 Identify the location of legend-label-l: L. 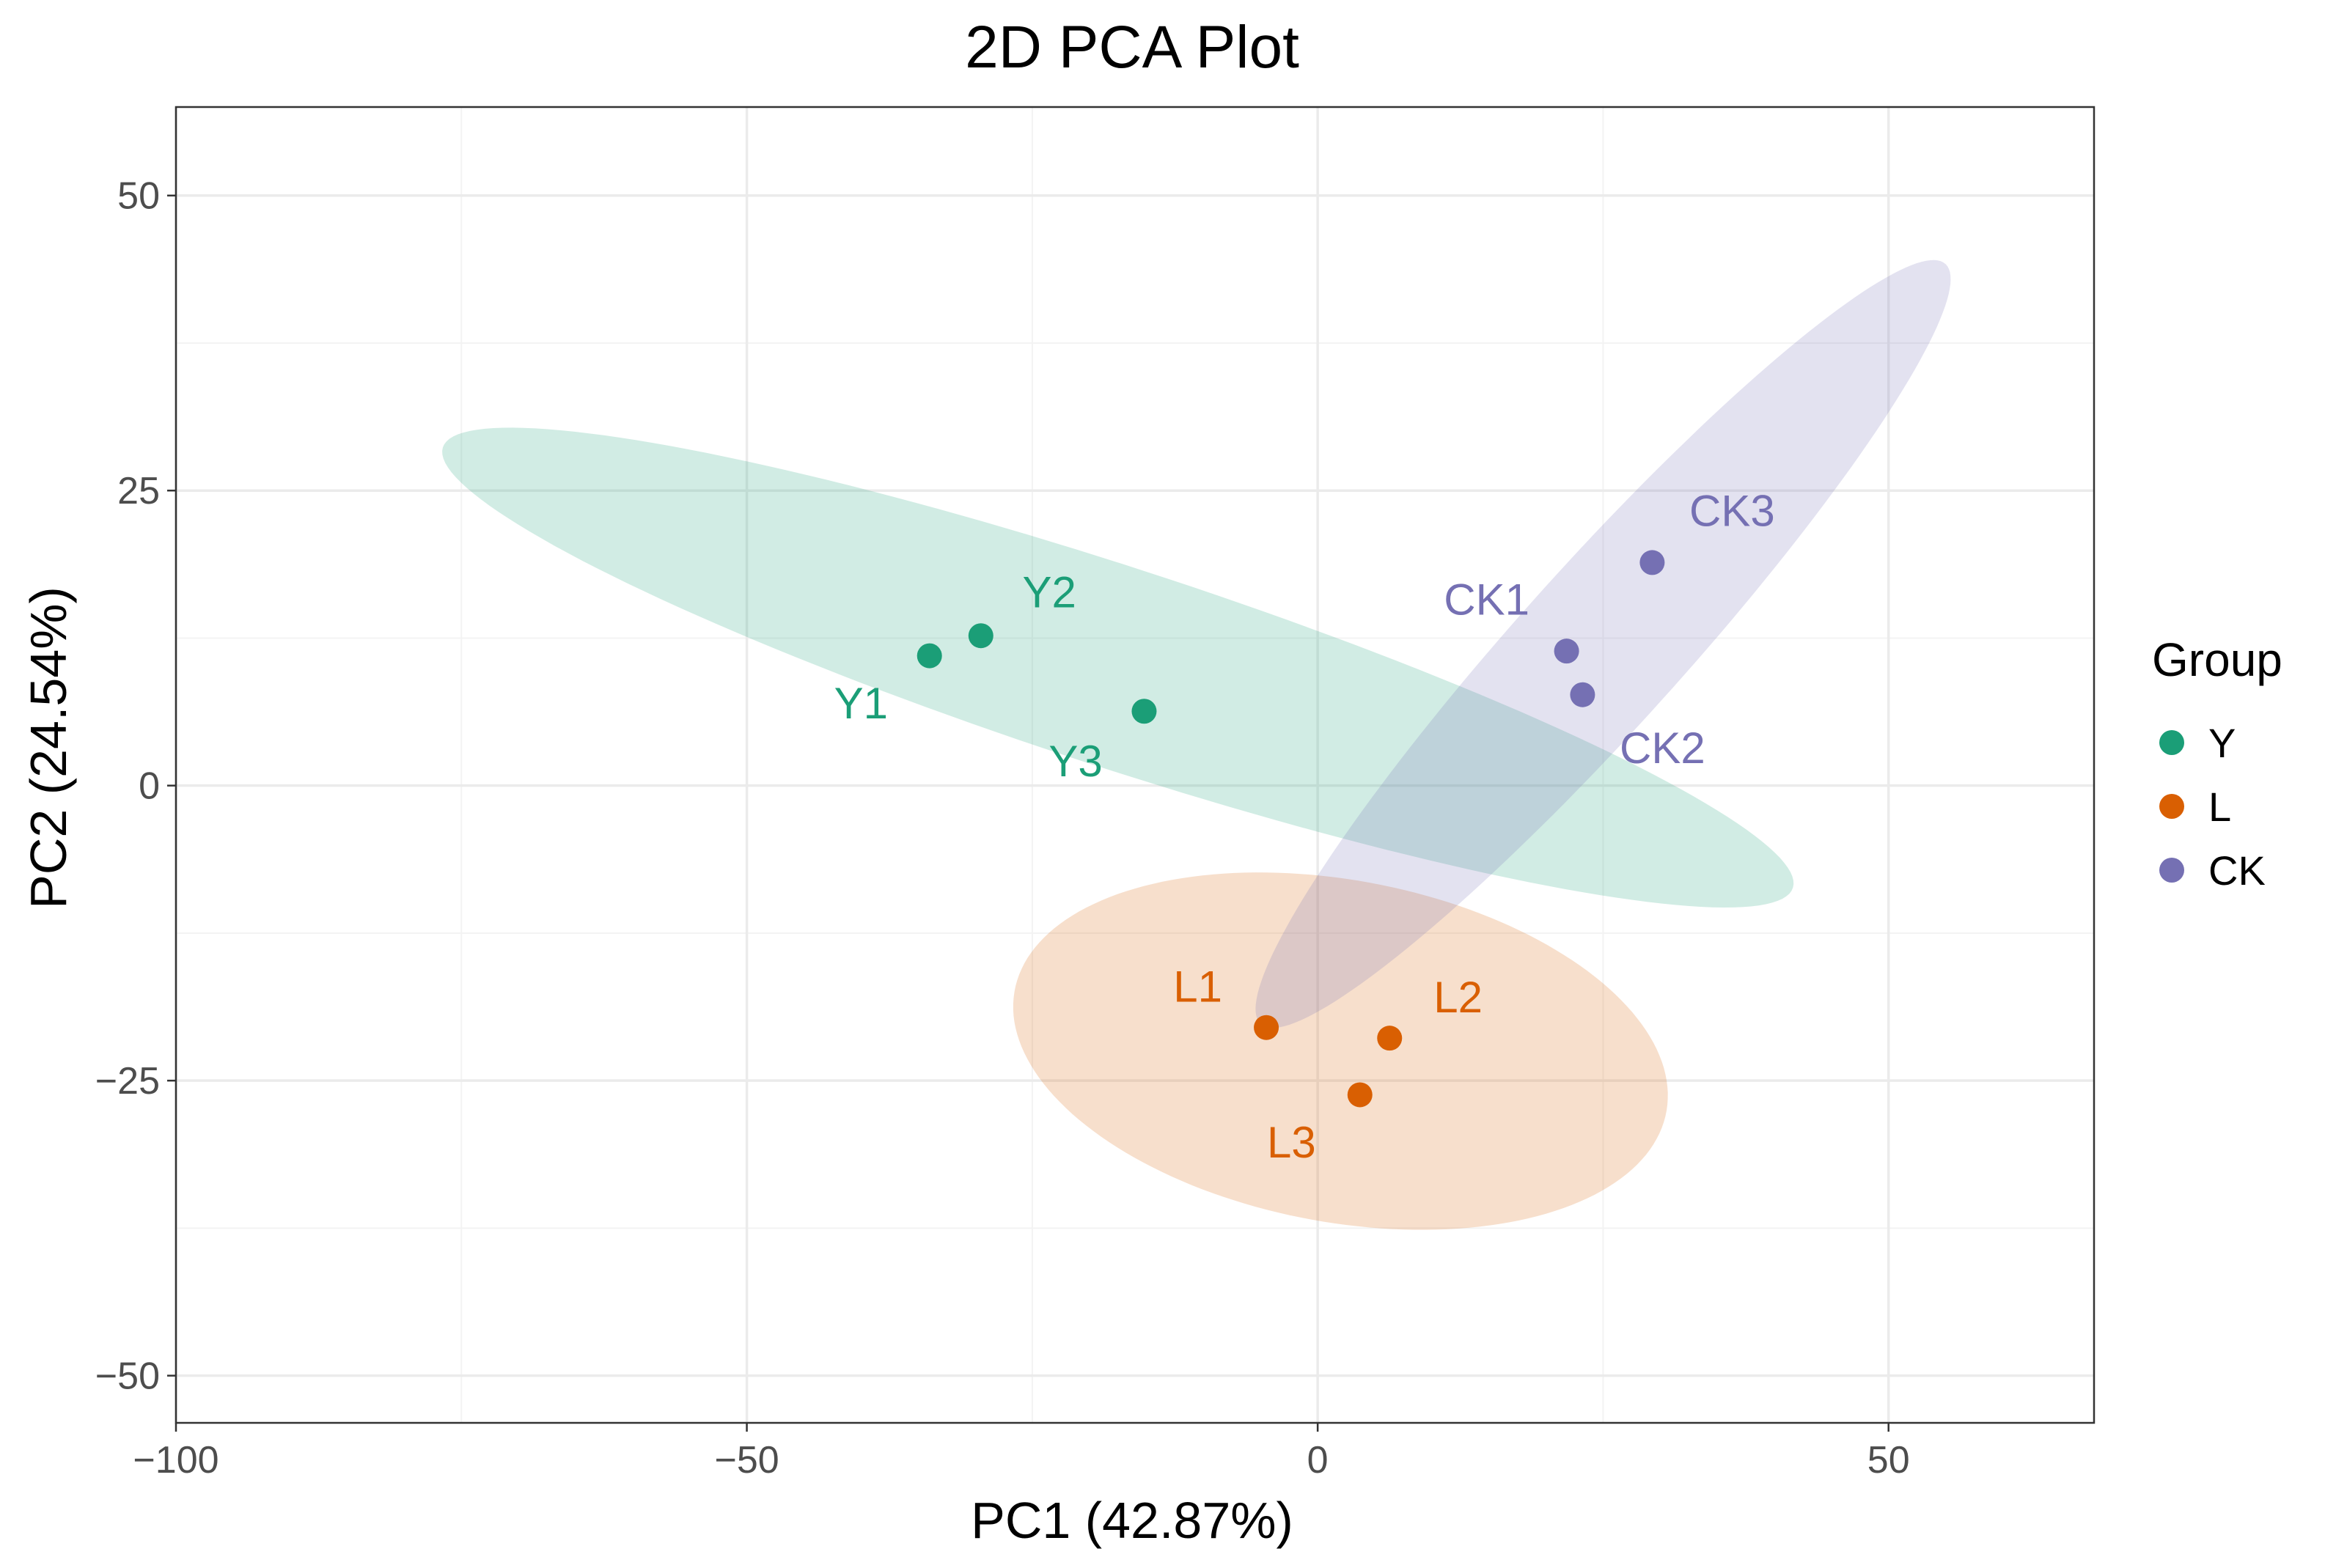
(2219, 807).